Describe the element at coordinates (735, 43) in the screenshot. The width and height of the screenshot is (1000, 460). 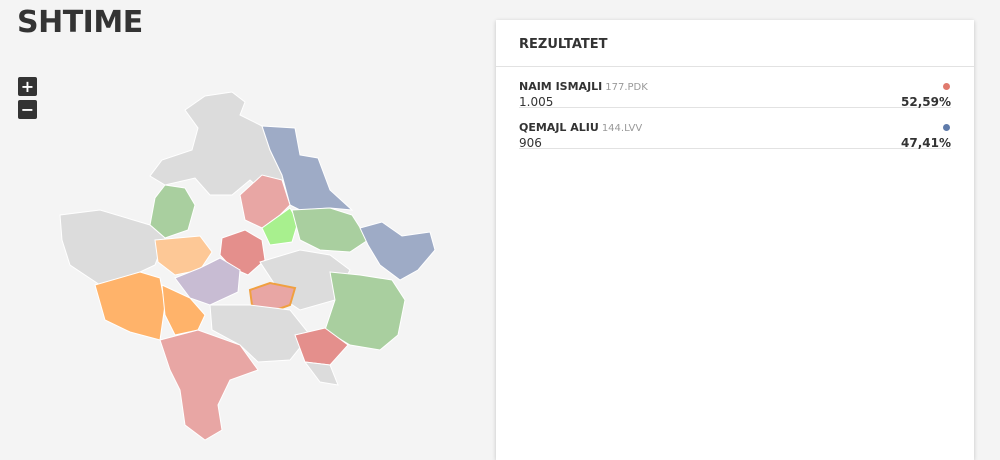
I see `panel-title: REZULTATET` at that location.